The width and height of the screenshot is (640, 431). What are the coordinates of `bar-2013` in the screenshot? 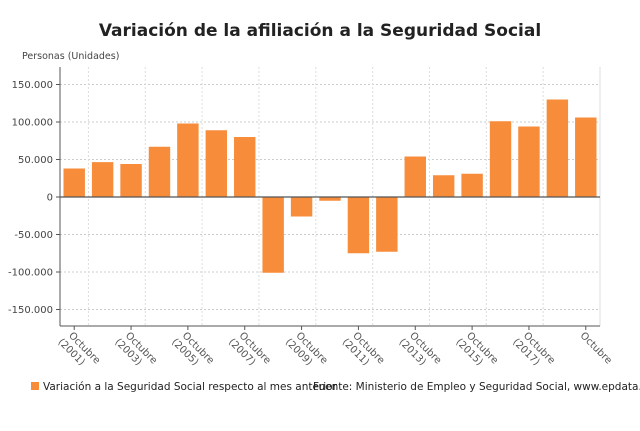 It's located at (415, 176).